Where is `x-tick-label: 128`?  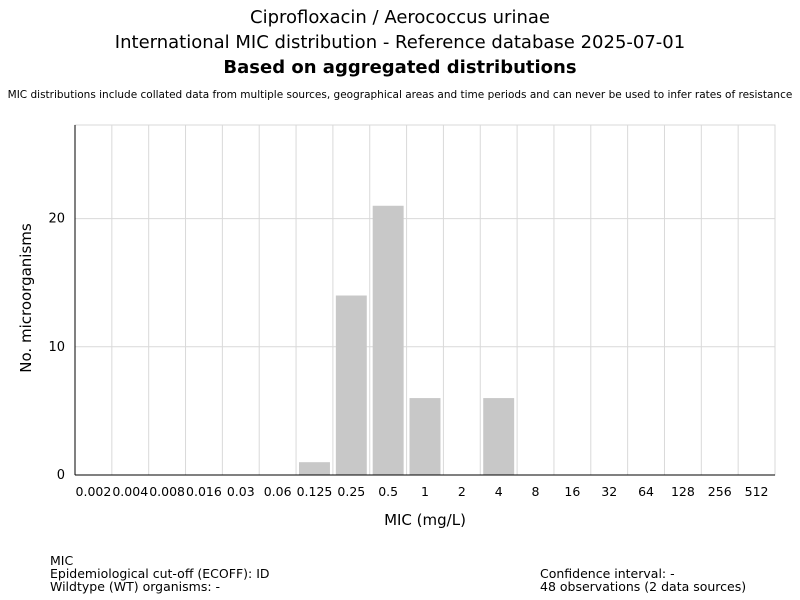
x-tick-label: 128 is located at coordinates (683, 491).